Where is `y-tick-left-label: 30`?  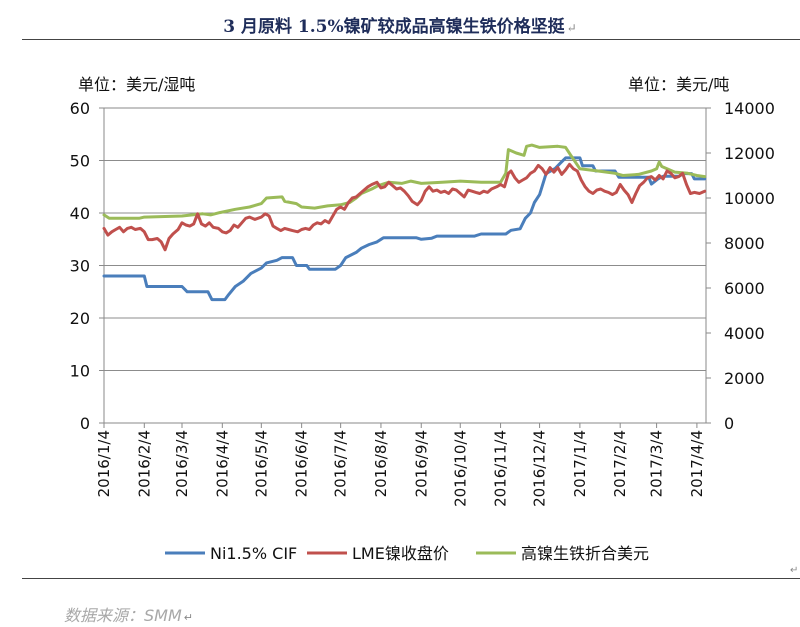 y-tick-left-label: 30 is located at coordinates (80, 266).